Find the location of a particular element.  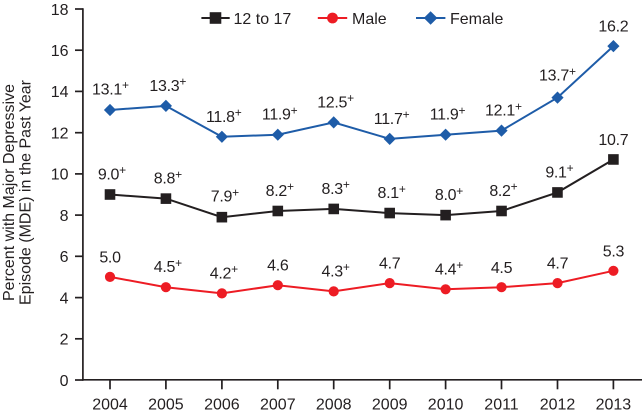

svg-text: Episode (MDE) in the Past Year is located at coordinates (26, 192).